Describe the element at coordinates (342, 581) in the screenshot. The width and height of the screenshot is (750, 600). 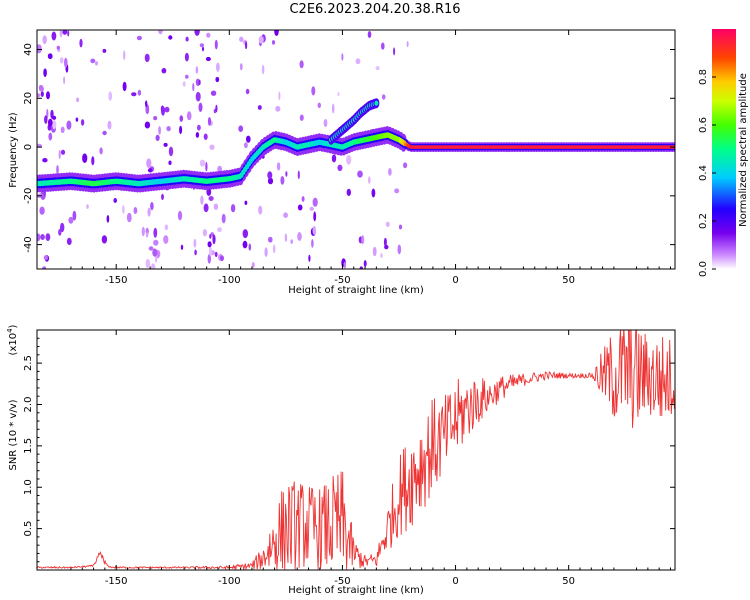
I see `x-tick-label: -50` at that location.